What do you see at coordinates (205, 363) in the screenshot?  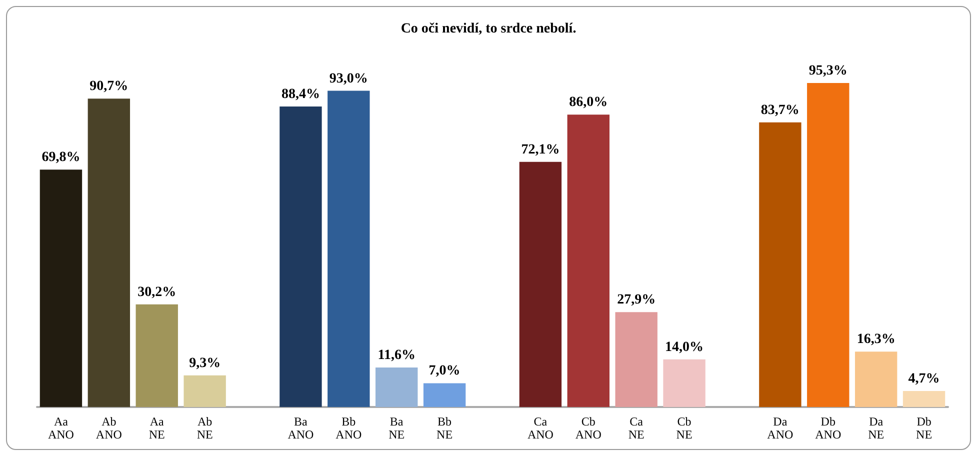 I see `data-label: 9,3%` at bounding box center [205, 363].